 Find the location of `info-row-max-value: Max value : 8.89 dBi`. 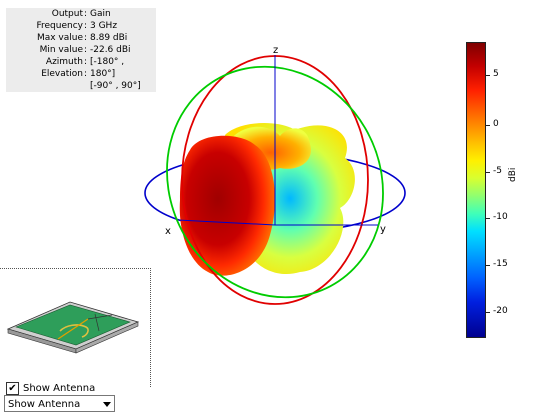

info-row-max-value: Max value : 8.89 dBi is located at coordinates (81, 38).